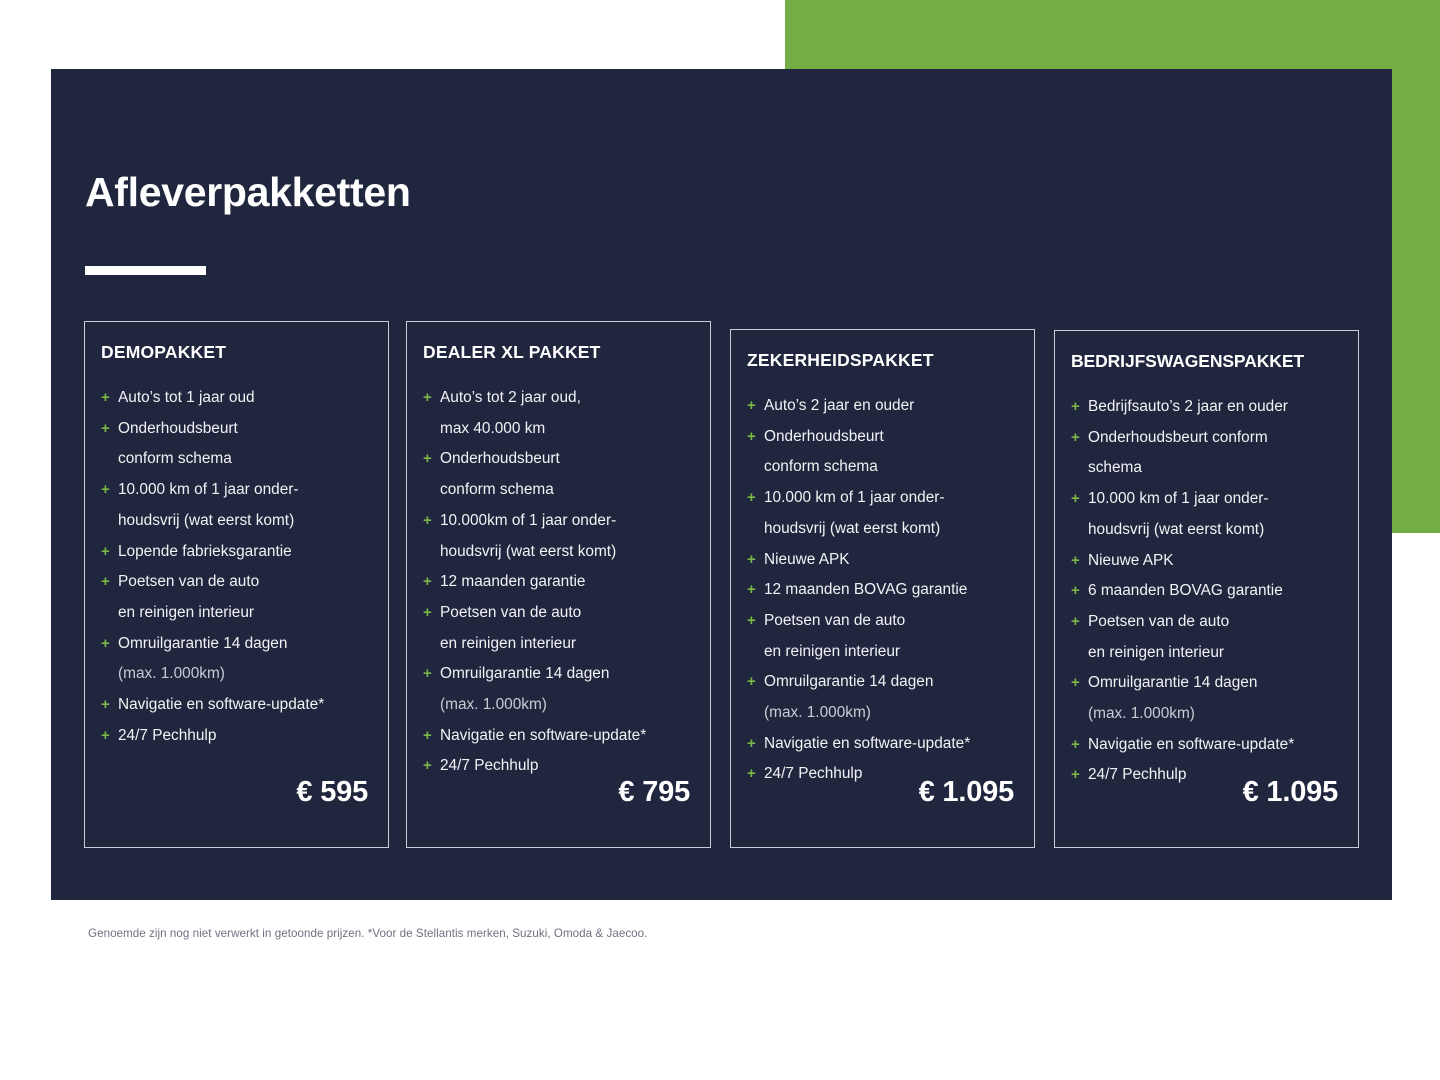 The width and height of the screenshot is (1440, 1080). I want to click on feature-item: +24/7 Pechhulp, so click(234, 736).